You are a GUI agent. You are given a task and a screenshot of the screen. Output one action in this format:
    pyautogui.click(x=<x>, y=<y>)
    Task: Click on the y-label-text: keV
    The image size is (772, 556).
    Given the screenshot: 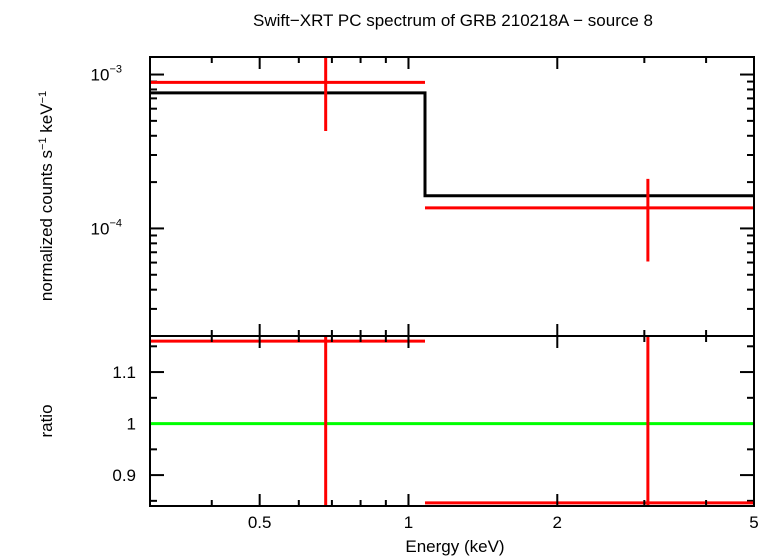 What is the action you would take?
    pyautogui.click(x=46, y=120)
    